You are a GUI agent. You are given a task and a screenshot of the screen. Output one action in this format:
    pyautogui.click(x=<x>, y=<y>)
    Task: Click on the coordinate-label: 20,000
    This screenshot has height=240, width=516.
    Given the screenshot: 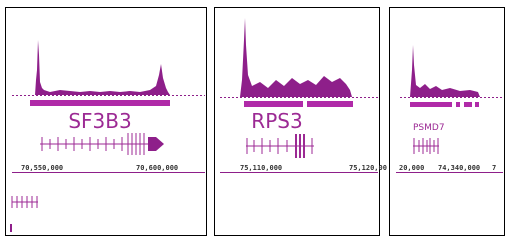 What is the action you would take?
    pyautogui.click(x=411, y=168)
    